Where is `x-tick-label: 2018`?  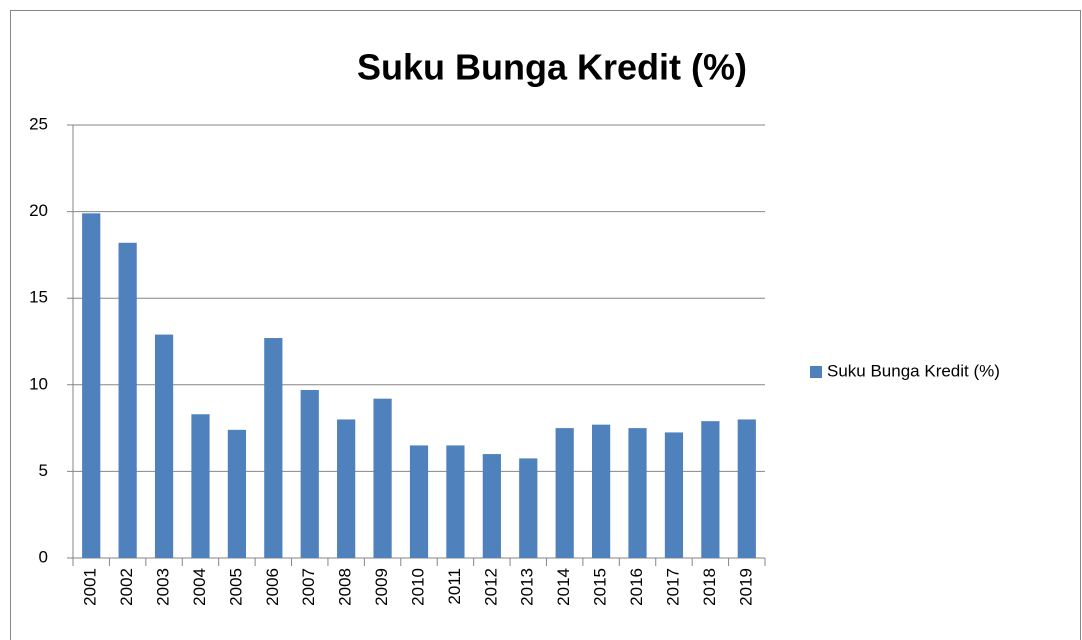
x-tick-label: 2018 is located at coordinates (709, 587).